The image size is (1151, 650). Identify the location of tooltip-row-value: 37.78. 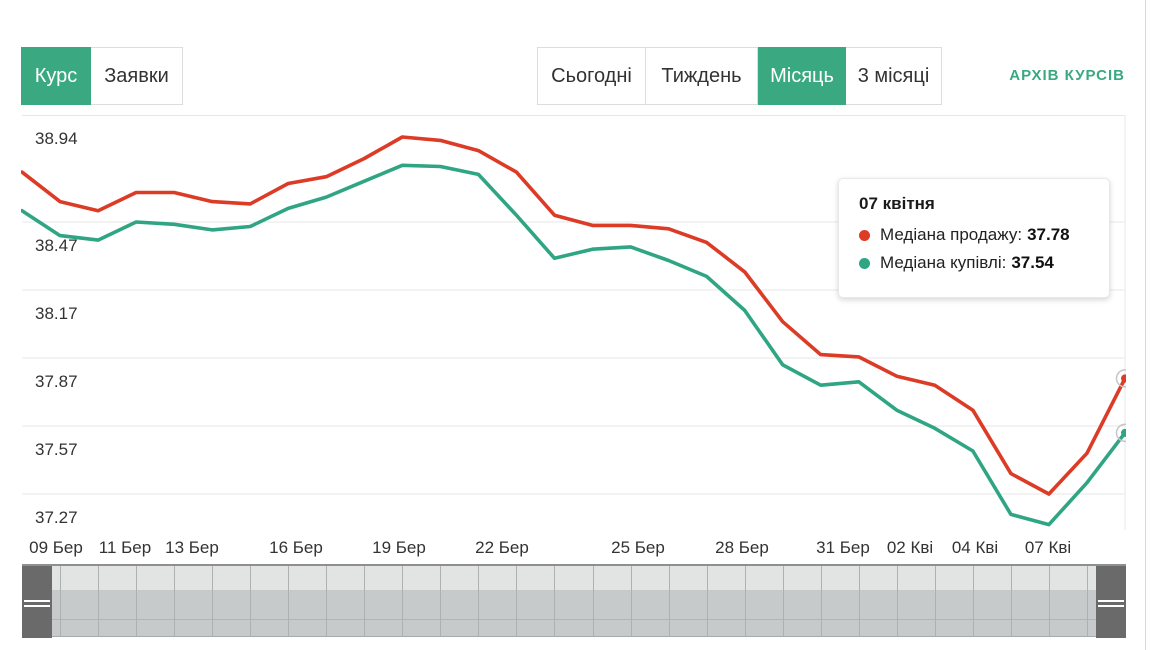
(1048, 234).